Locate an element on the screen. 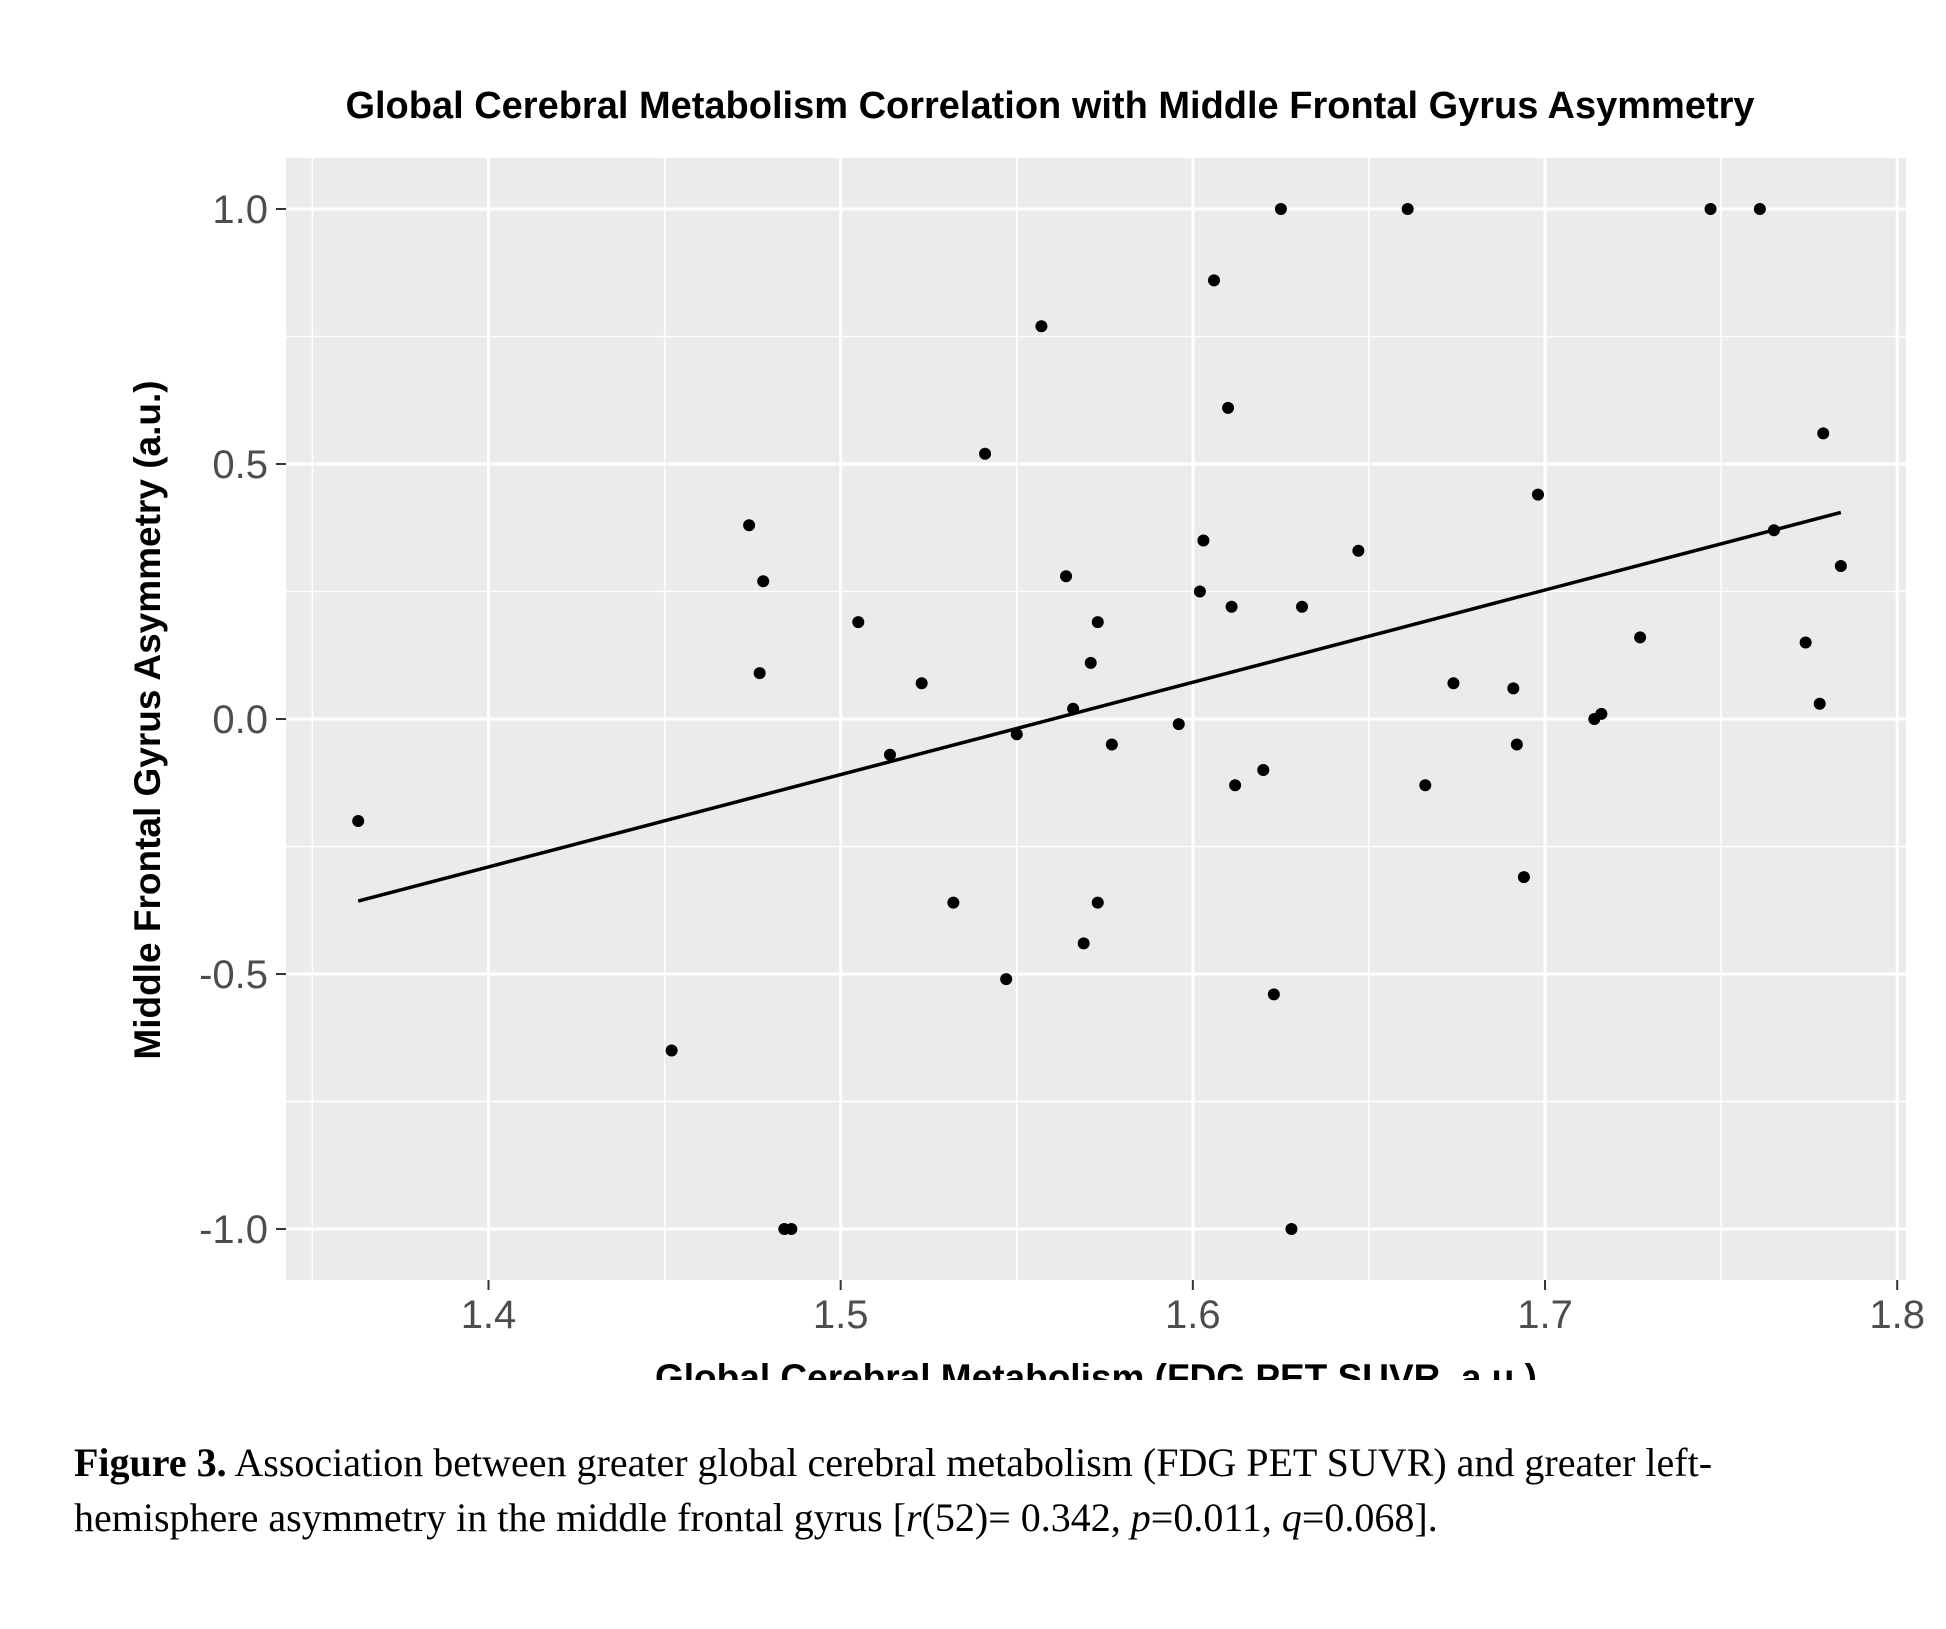 Image resolution: width=1946 pixels, height=1629 pixels. x-tick-label: 1.6 is located at coordinates (1193, 1315).